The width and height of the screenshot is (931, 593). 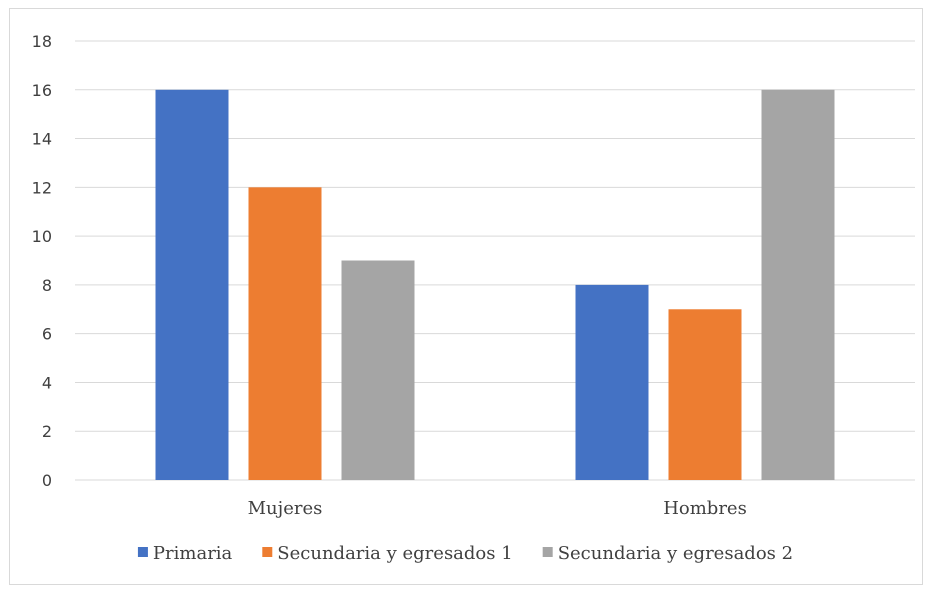 What do you see at coordinates (42, 187) in the screenshot?
I see `y-tick-label: 12` at bounding box center [42, 187].